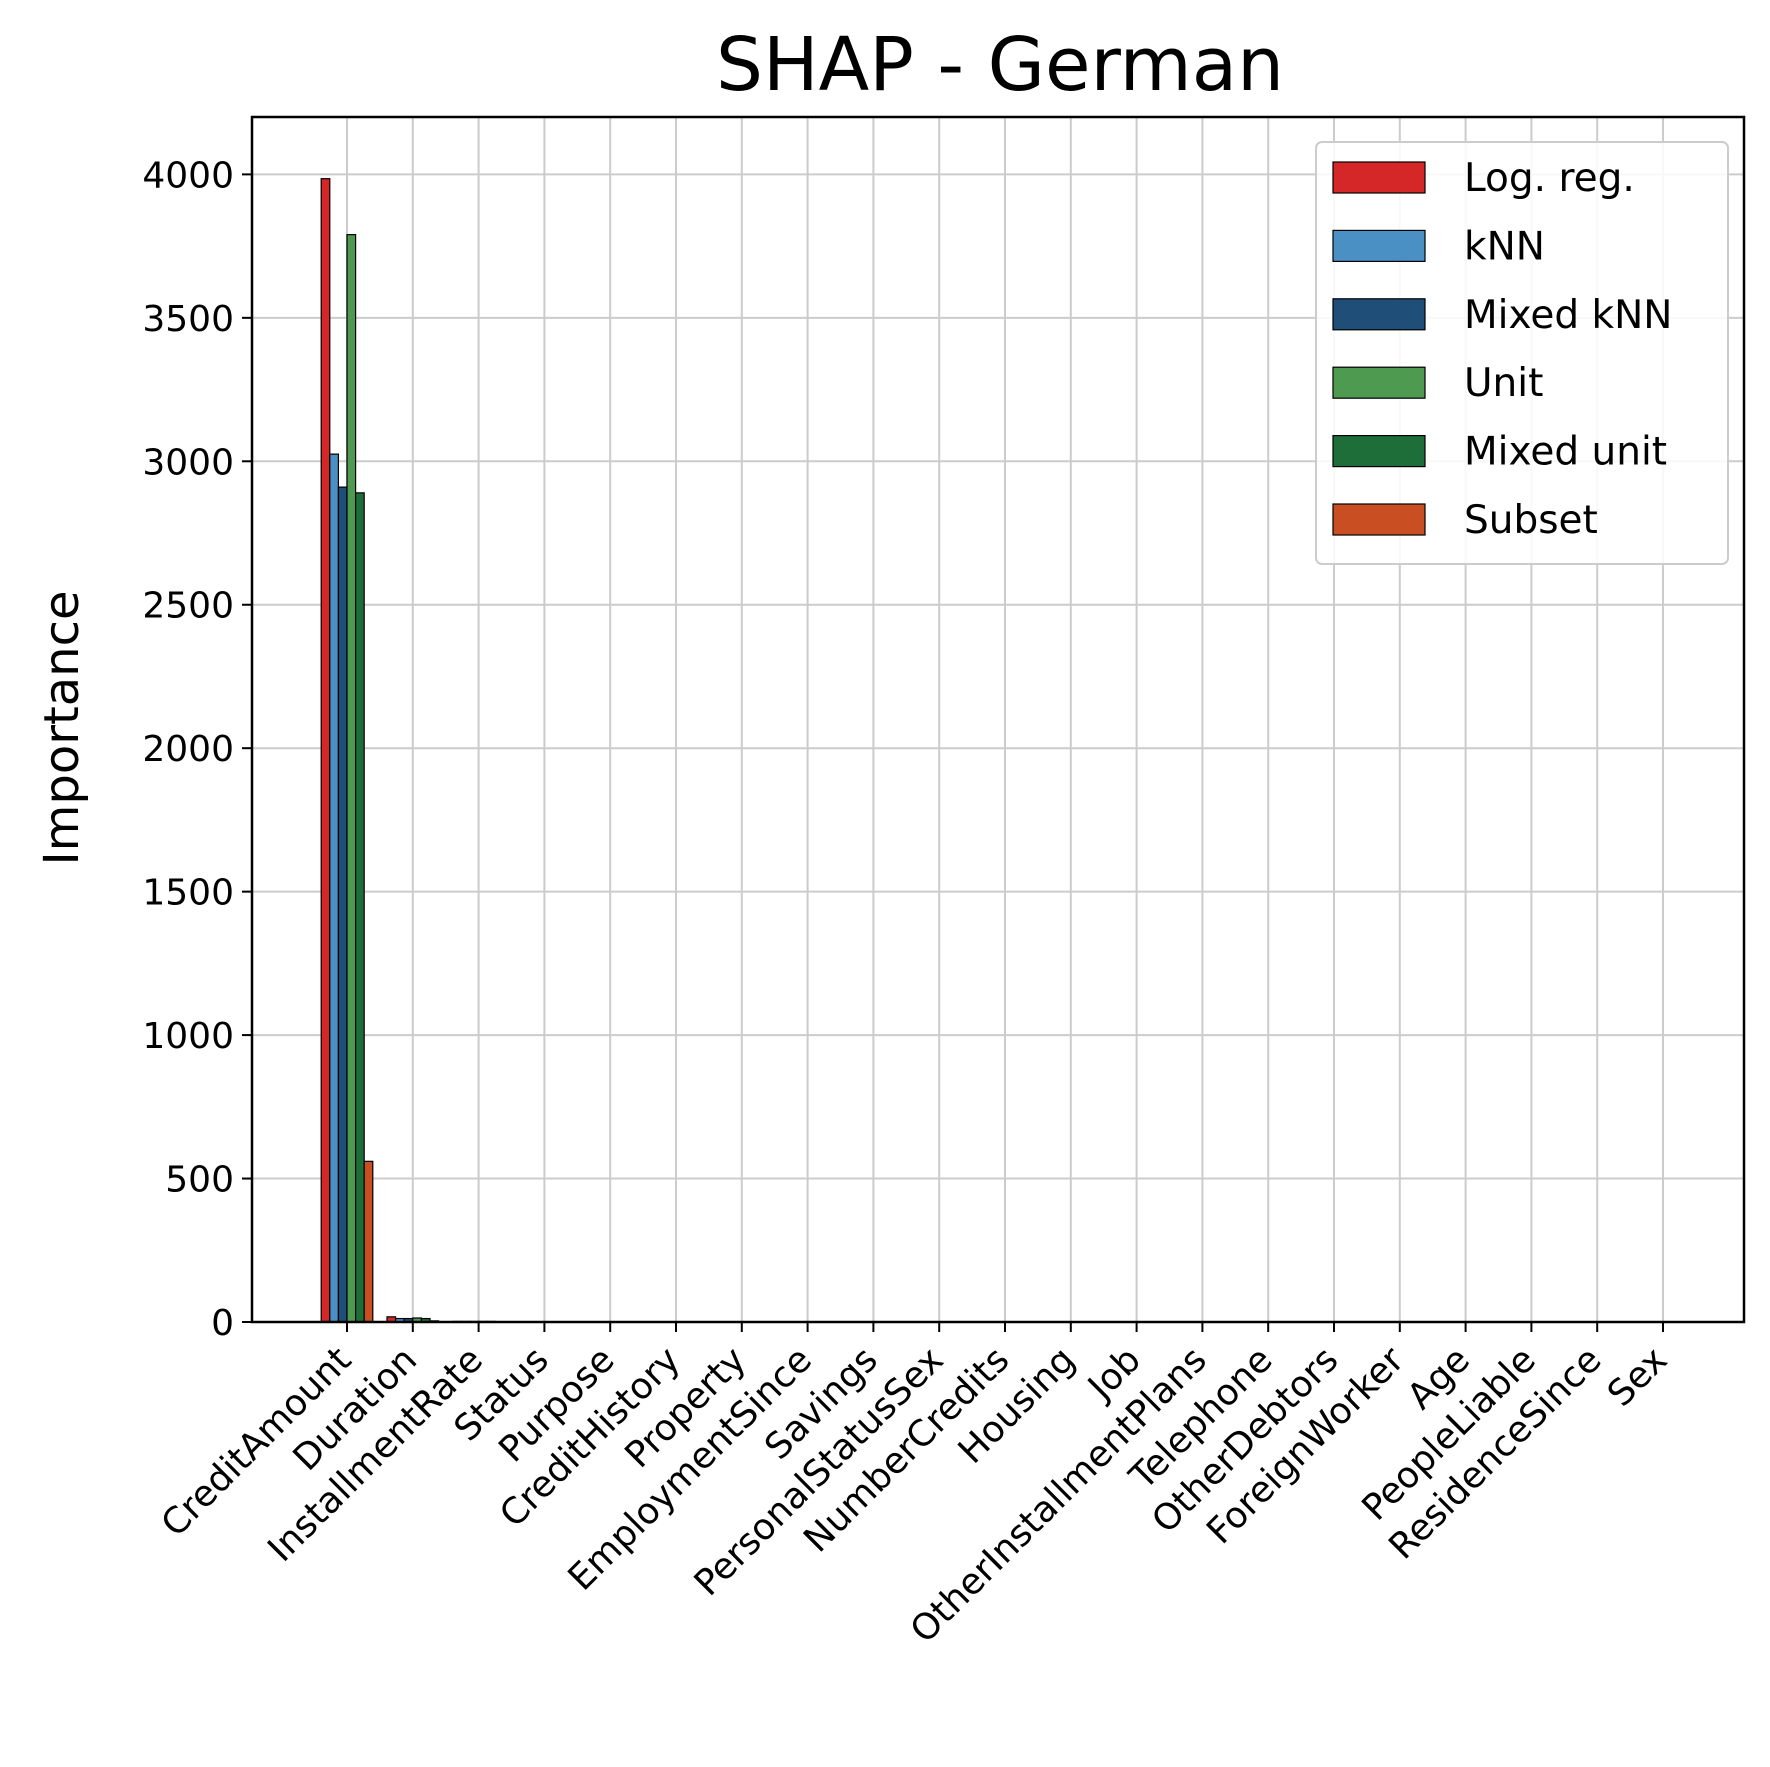 The image size is (1770, 1767). I want to click on y-tick-label: 3000, so click(188, 462).